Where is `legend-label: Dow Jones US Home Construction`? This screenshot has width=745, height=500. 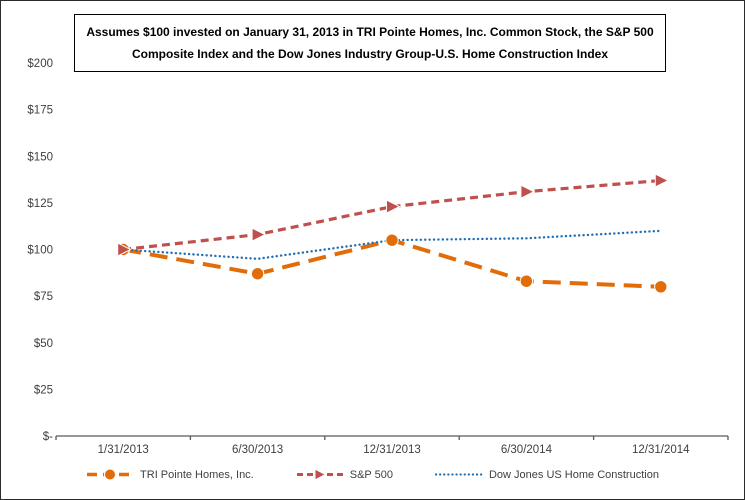
legend-label: Dow Jones US Home Construction is located at coordinates (573, 474).